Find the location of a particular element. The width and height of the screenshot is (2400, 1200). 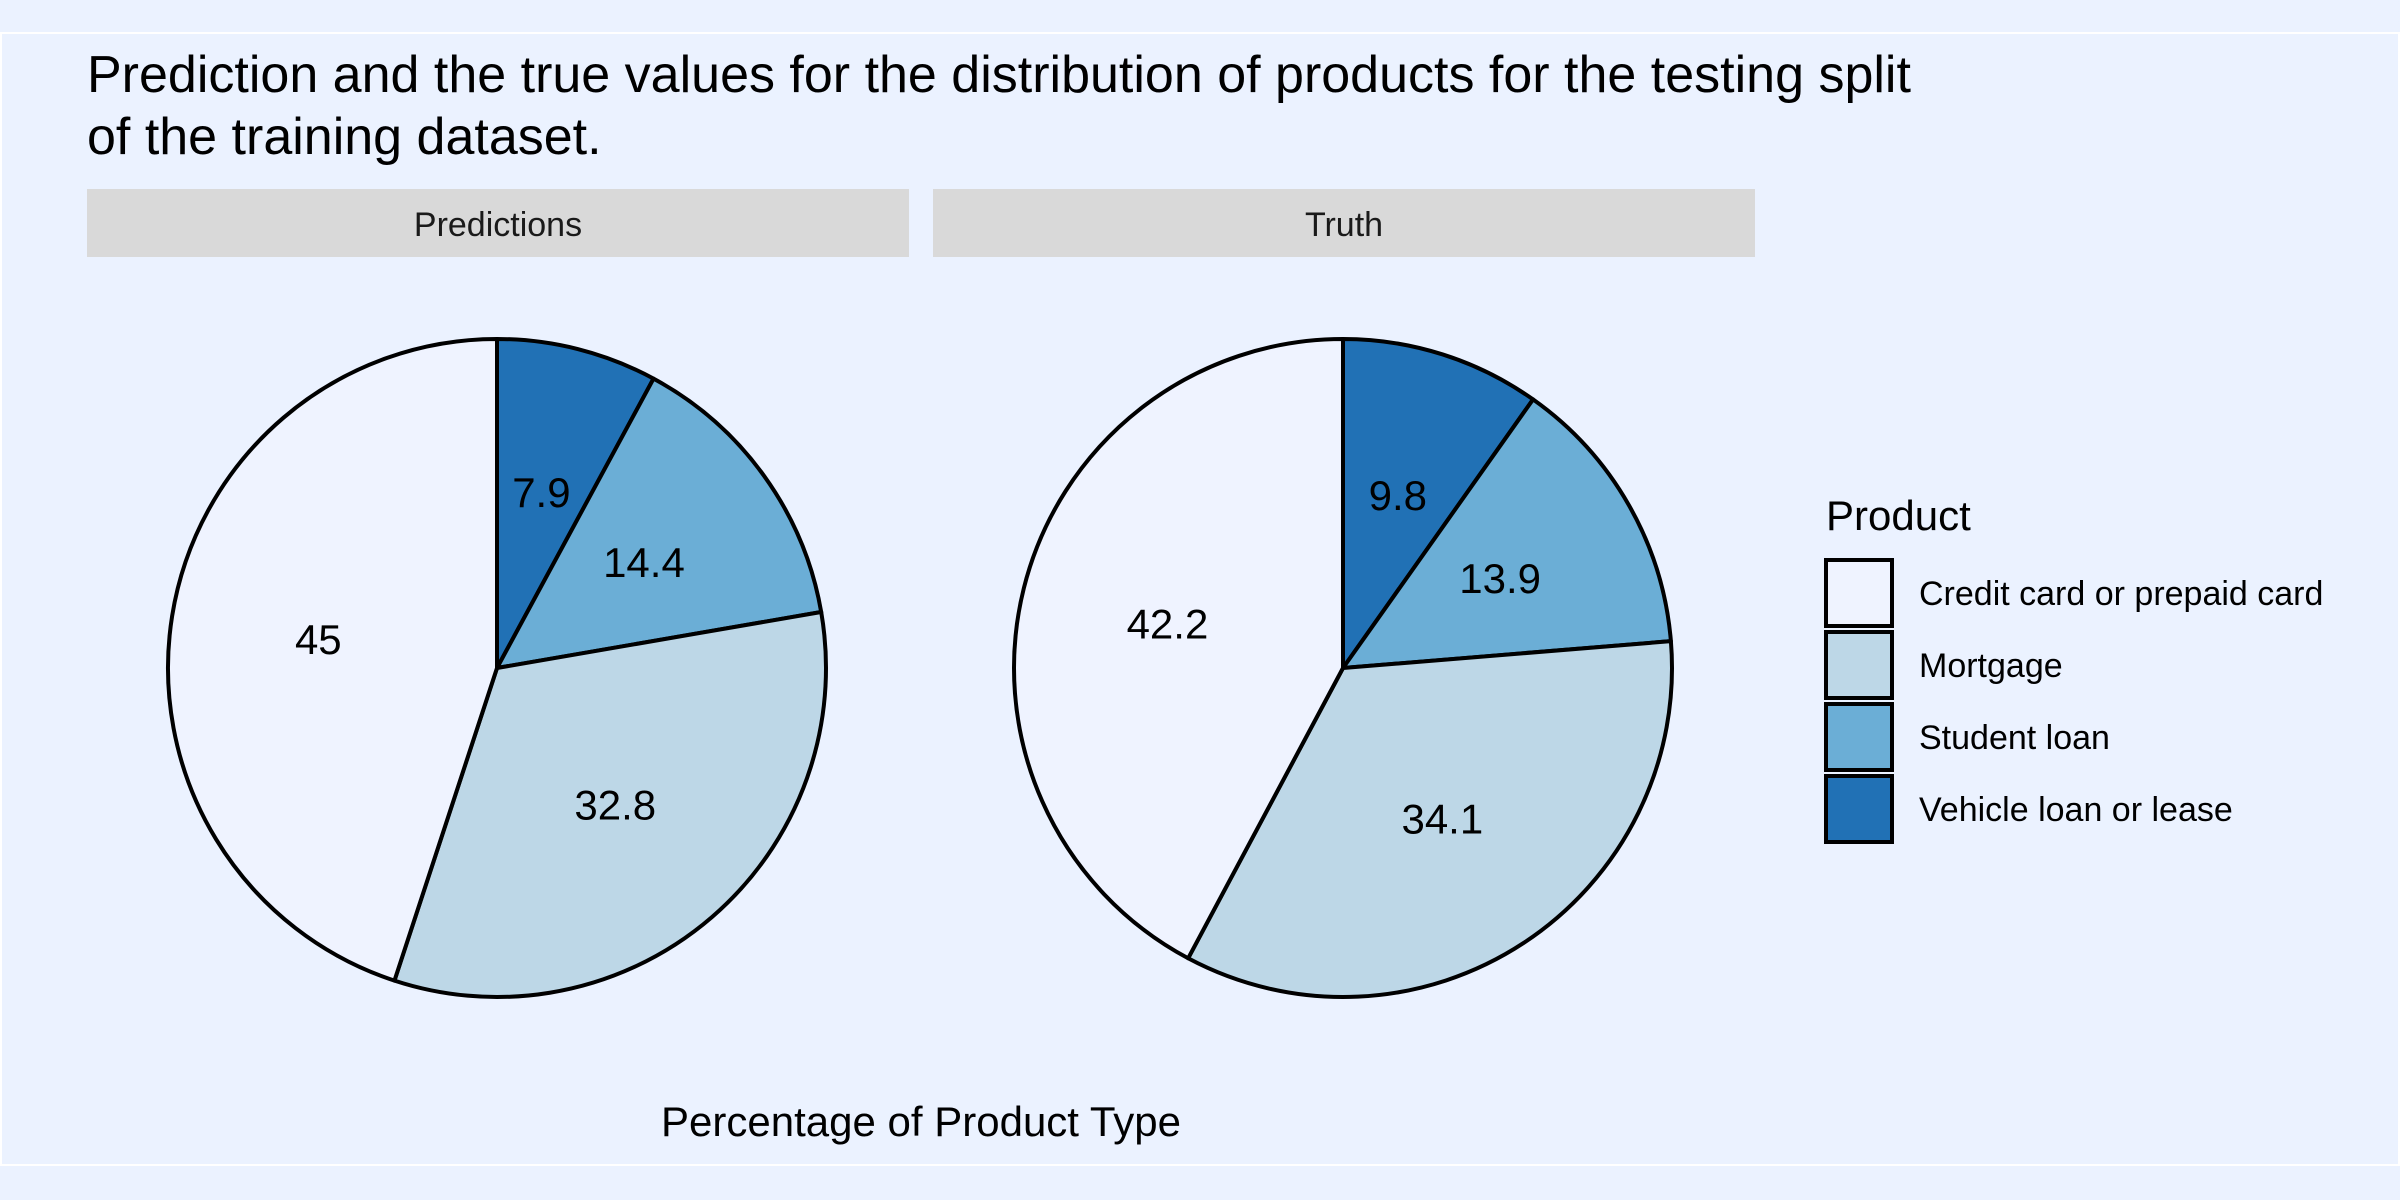

facet-strip-label: Predictions is located at coordinates (498, 225).